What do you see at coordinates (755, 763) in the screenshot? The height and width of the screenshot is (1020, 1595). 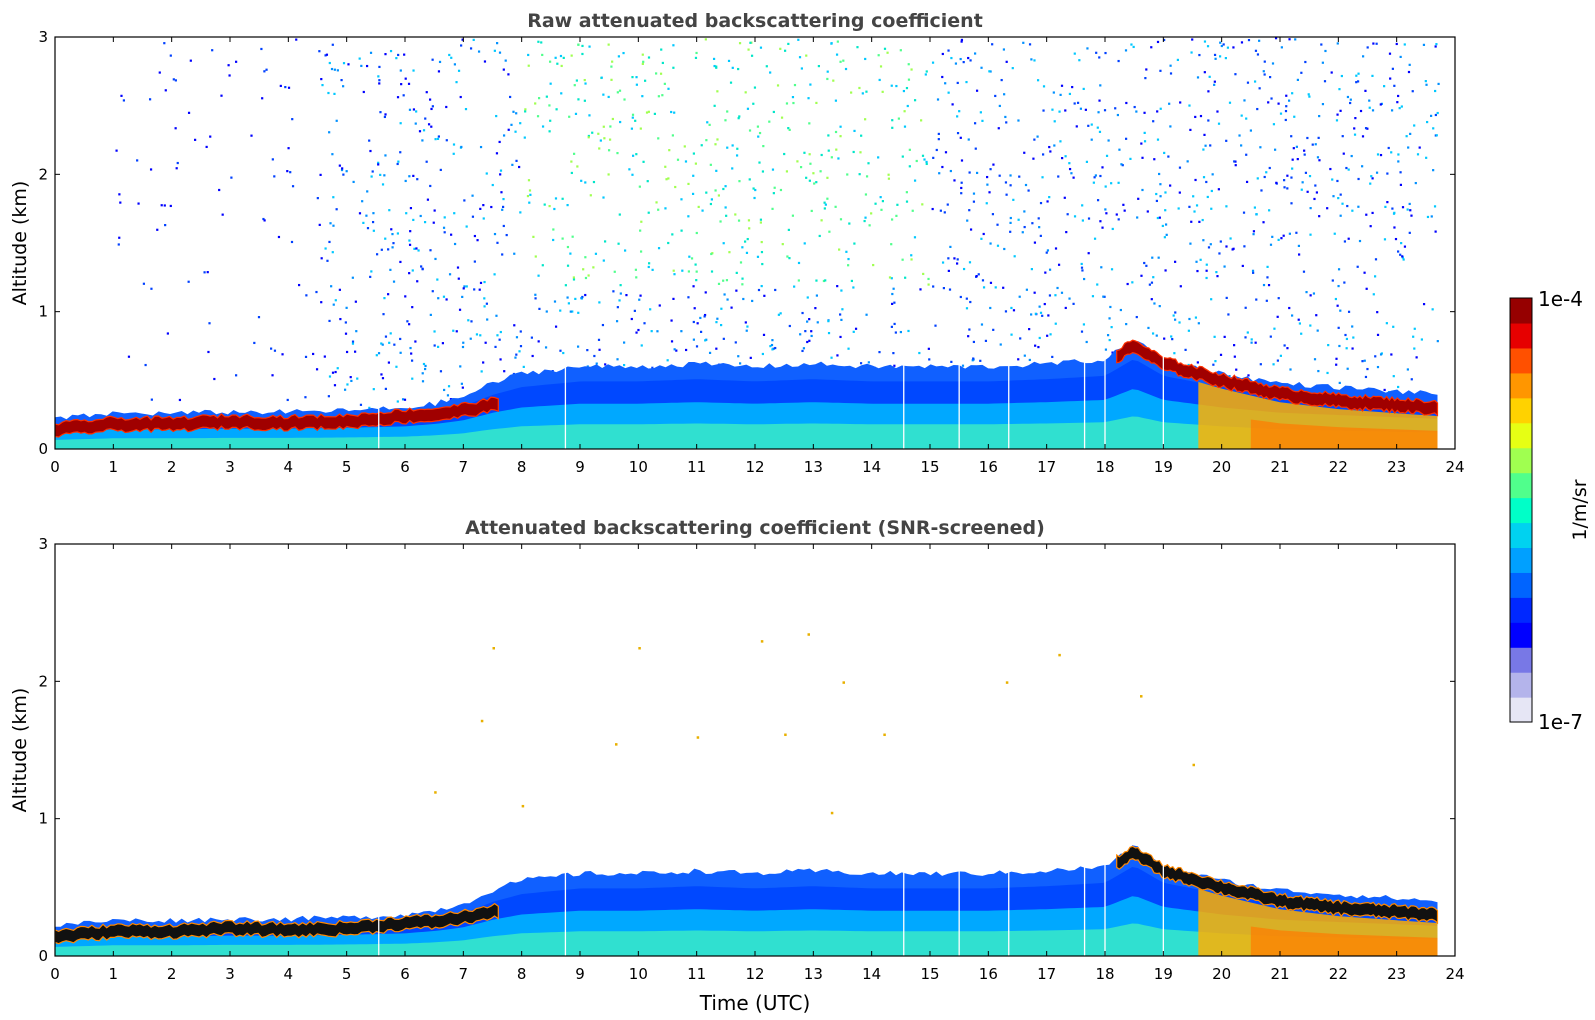 I see `bottom-x-tick: 12` at bounding box center [755, 763].